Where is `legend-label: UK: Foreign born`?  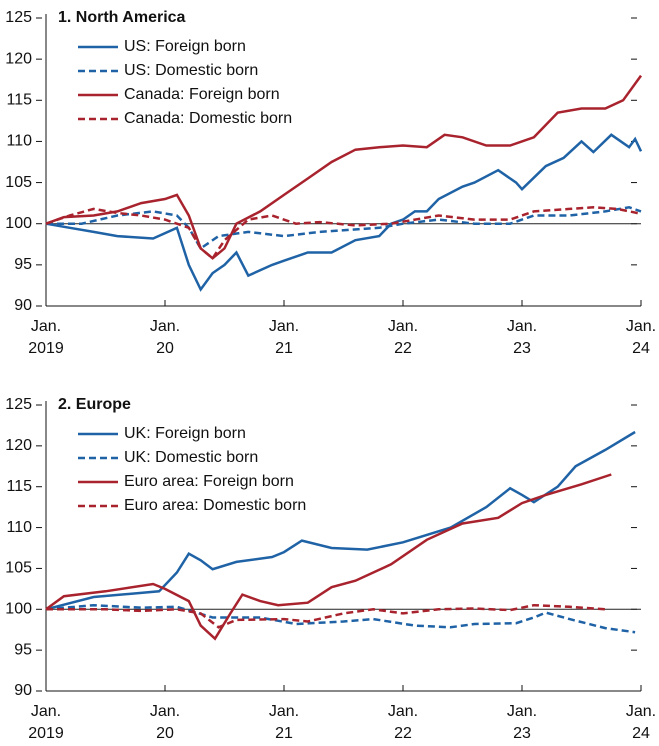
legend-label: UK: Foreign born is located at coordinates (185, 433).